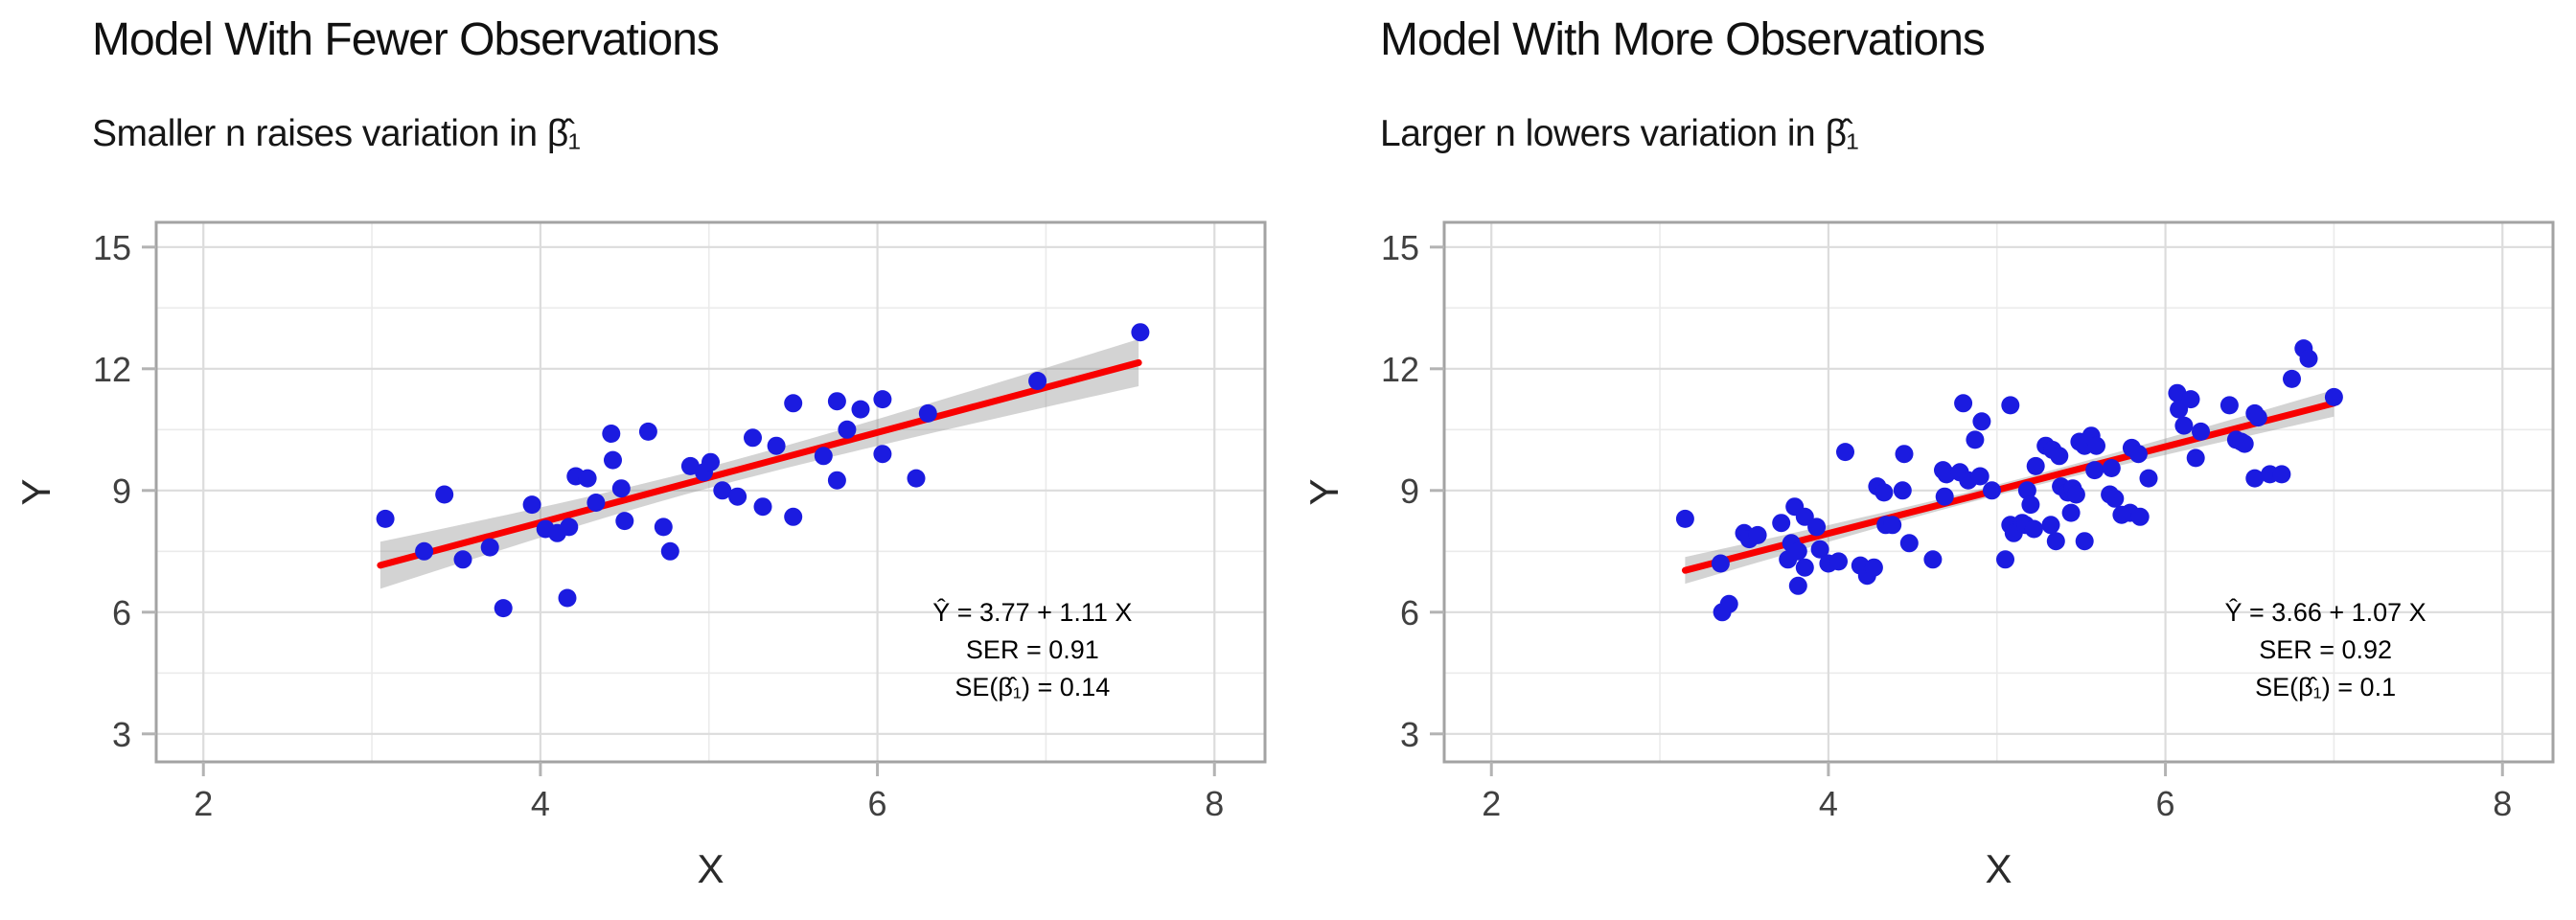  What do you see at coordinates (2009, 480) in the screenshot?
I see `scatter-points` at bounding box center [2009, 480].